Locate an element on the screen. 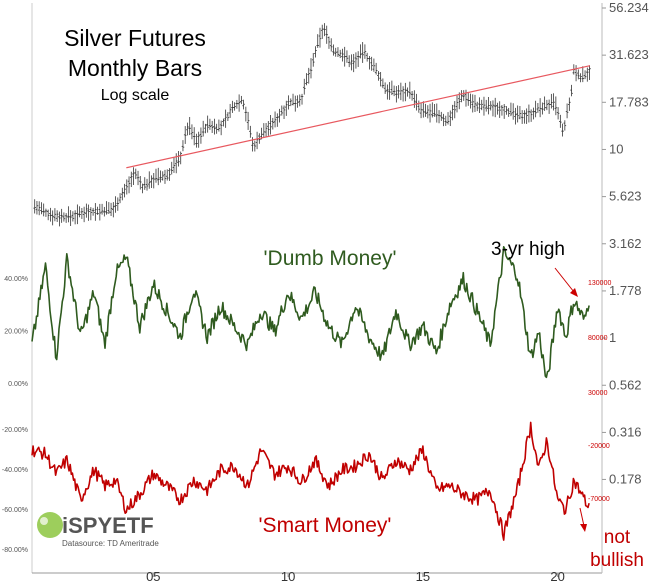 The image size is (650, 583). dumb-right-tick-label: 30000 is located at coordinates (598, 393).